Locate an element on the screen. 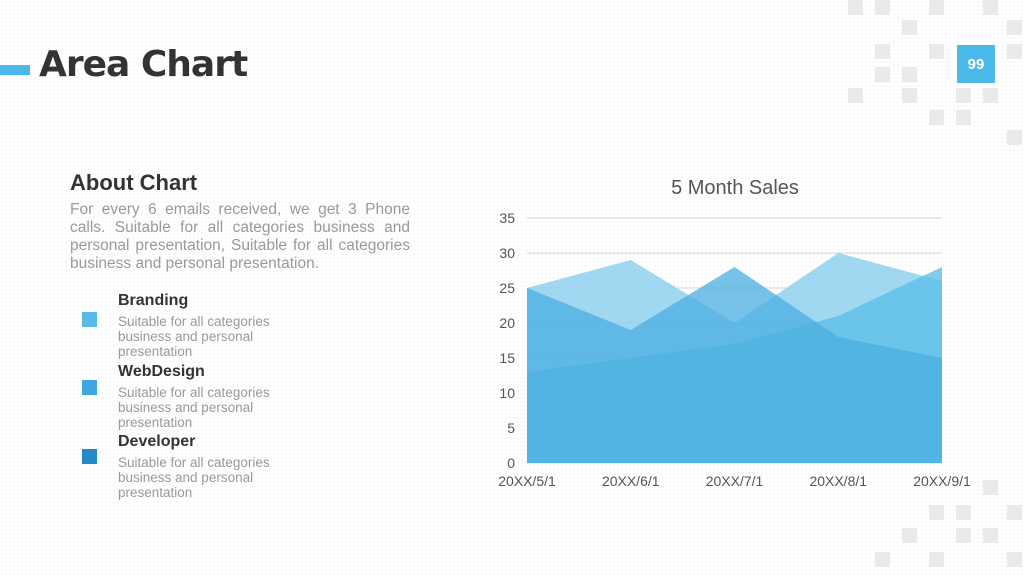 The image size is (1024, 576). chart-x-axis: 20XX/5/1 20XX/6/1 20XX/7/1 20XX/8/1 20XX/9/1 is located at coordinates (734, 481).